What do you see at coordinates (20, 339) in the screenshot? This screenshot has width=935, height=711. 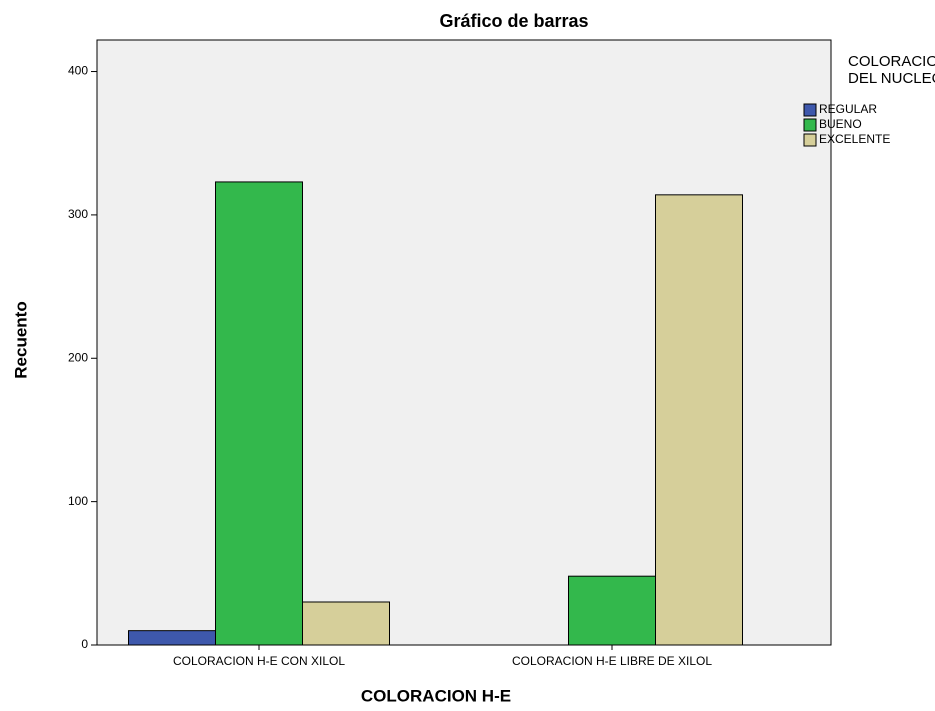 I see `y-axis-title: Recuento` at bounding box center [20, 339].